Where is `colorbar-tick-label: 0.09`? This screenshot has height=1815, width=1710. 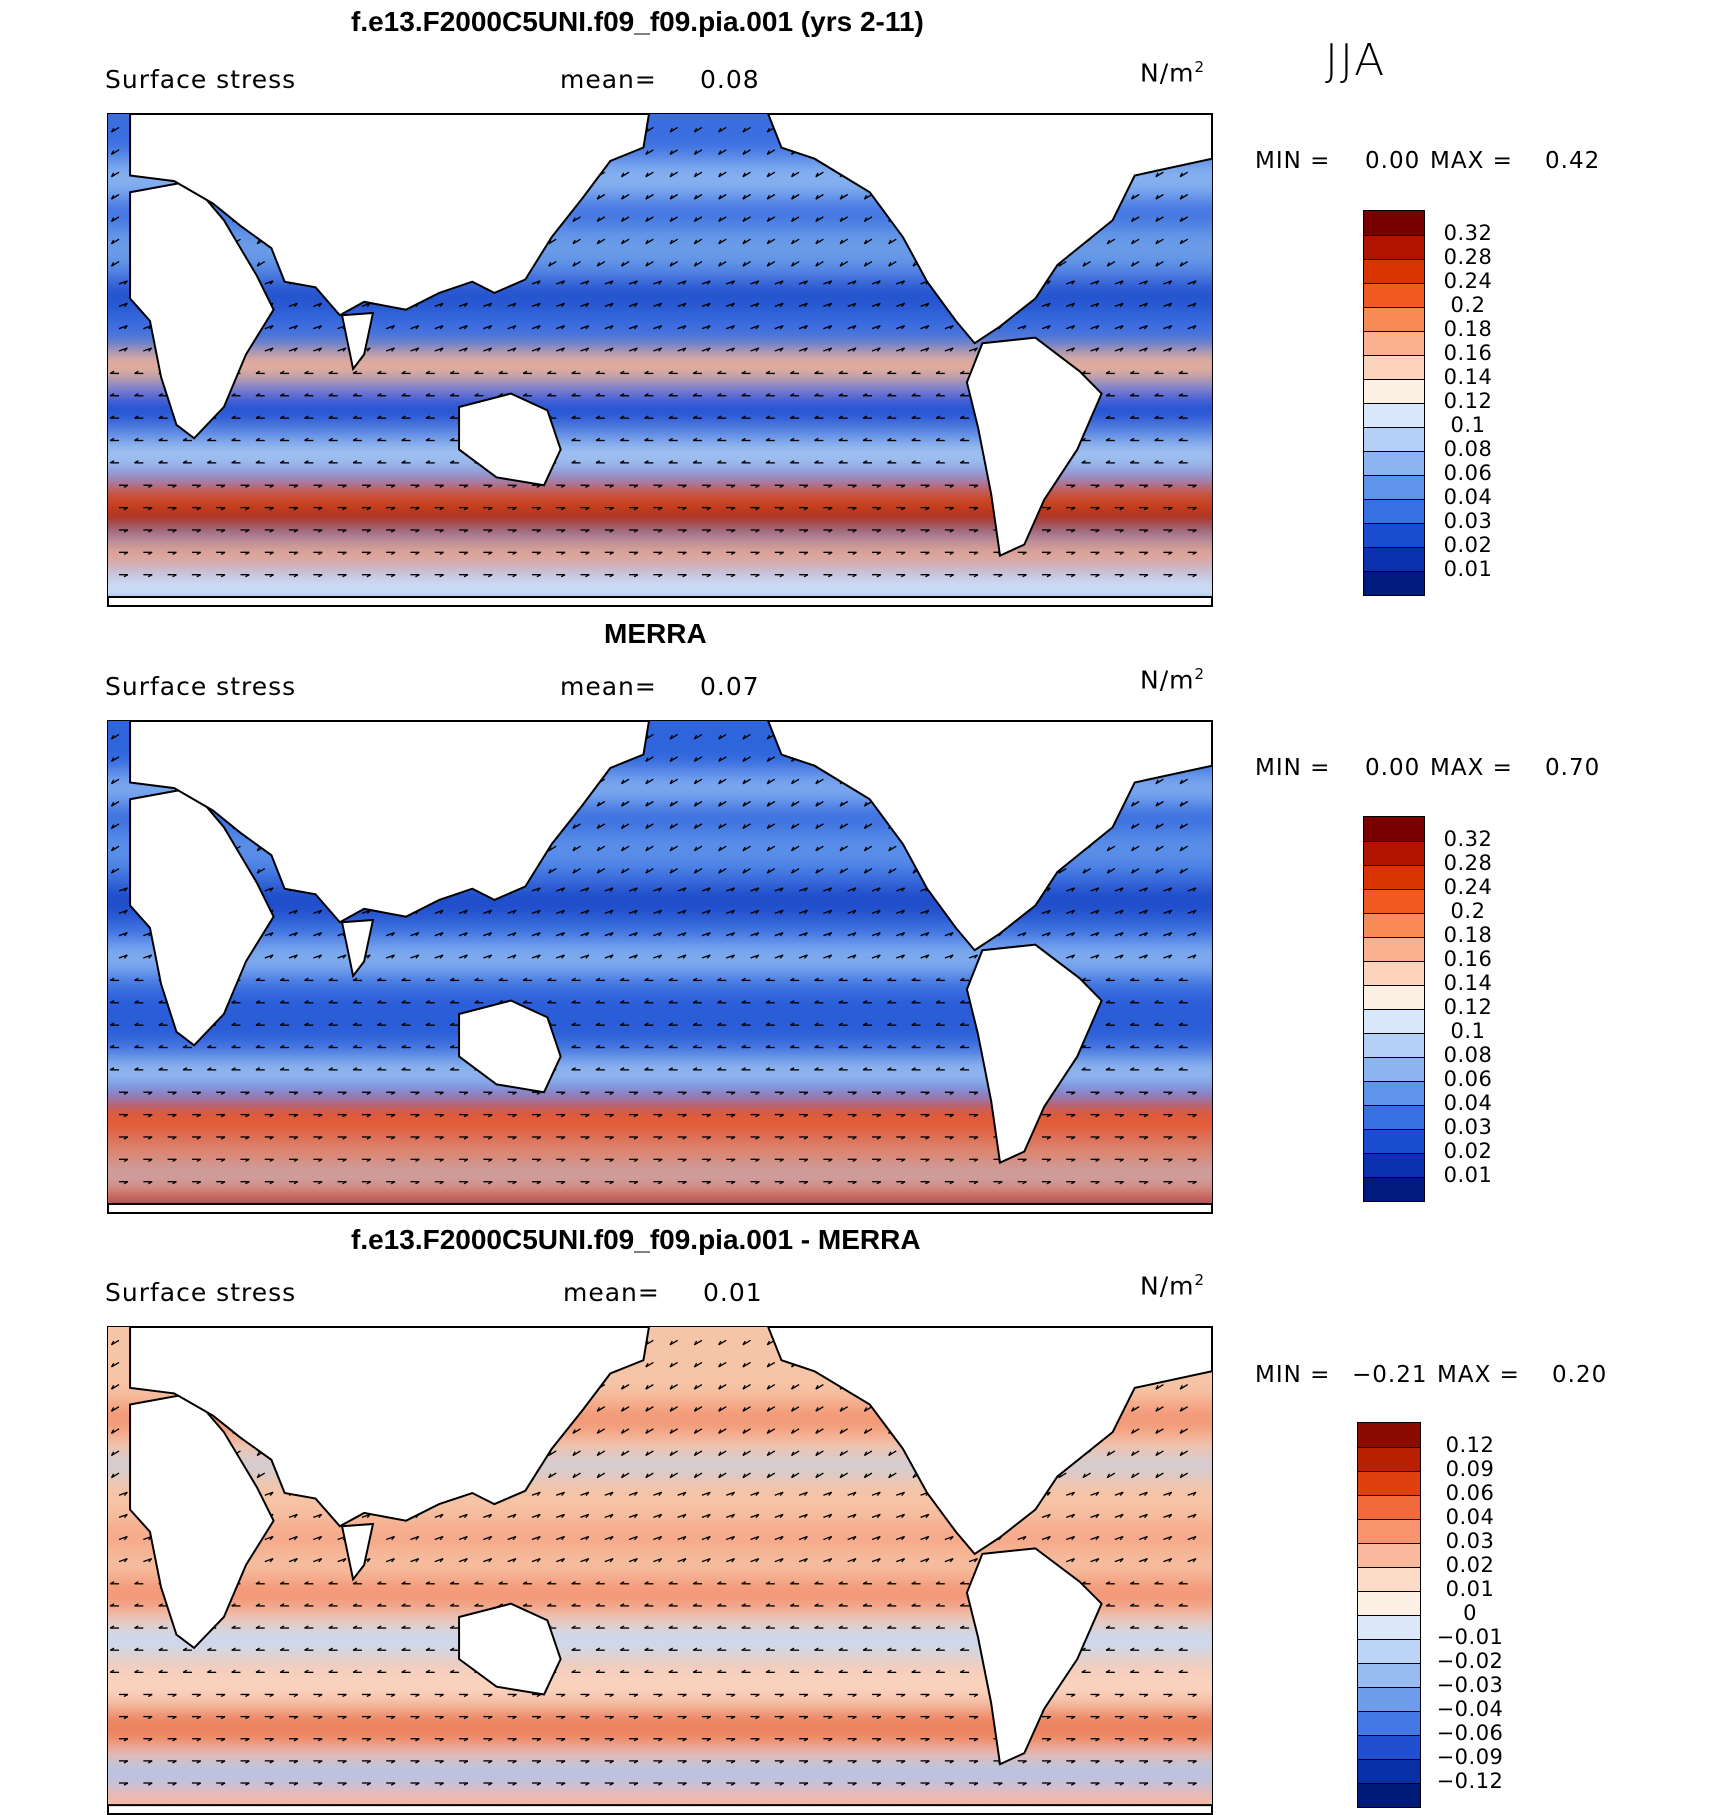 colorbar-tick-label: 0.09 is located at coordinates (1470, 1469).